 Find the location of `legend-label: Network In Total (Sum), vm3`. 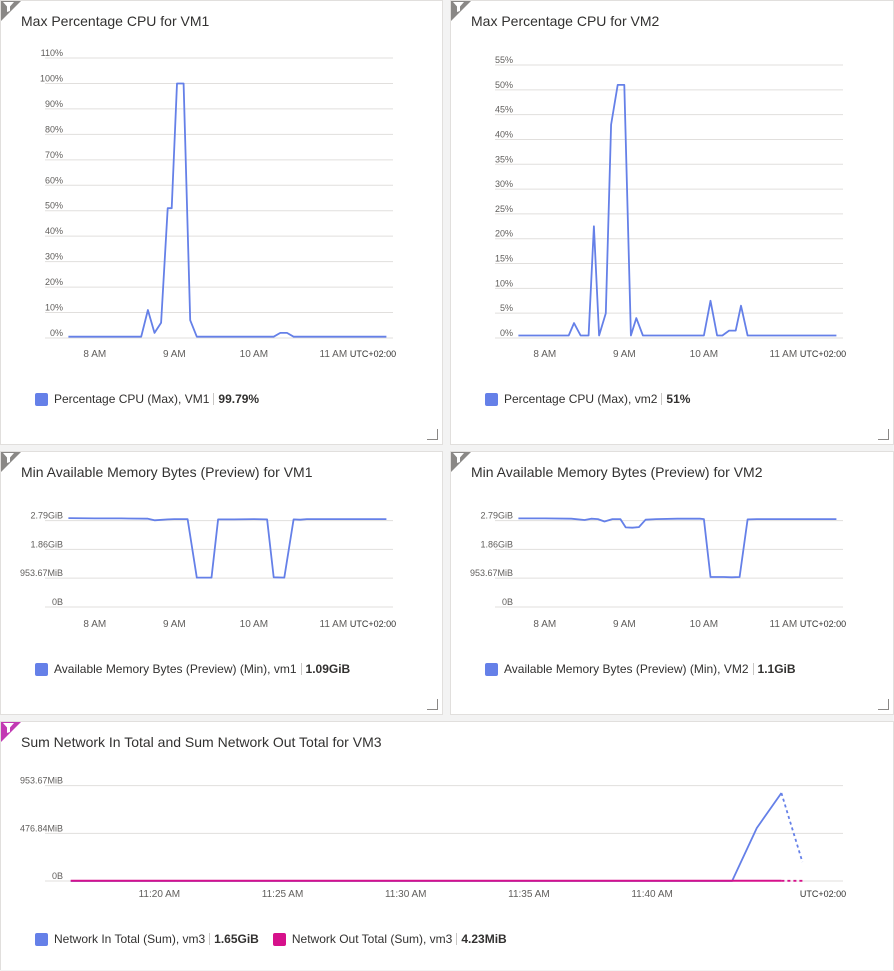

legend-label: Network In Total (Sum), vm3 is located at coordinates (130, 939).